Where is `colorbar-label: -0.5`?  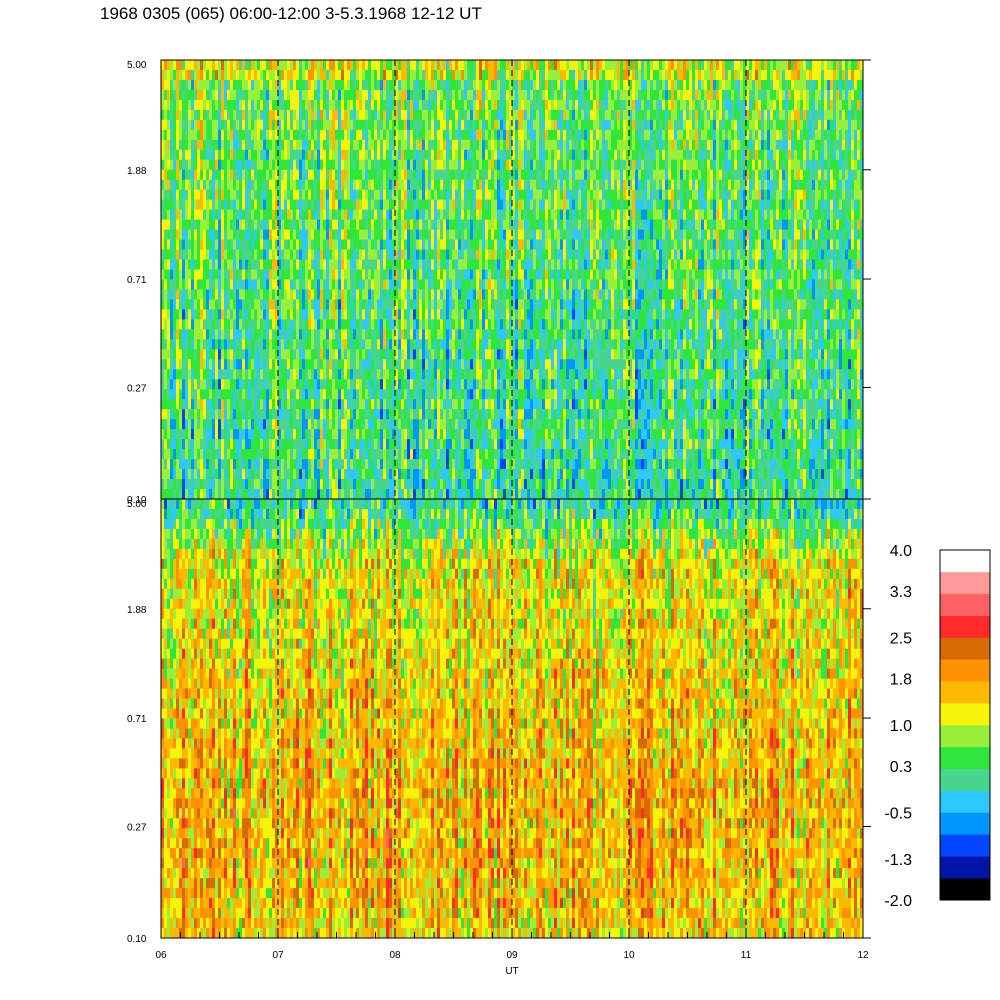
colorbar-label: -0.5 is located at coordinates (898, 814).